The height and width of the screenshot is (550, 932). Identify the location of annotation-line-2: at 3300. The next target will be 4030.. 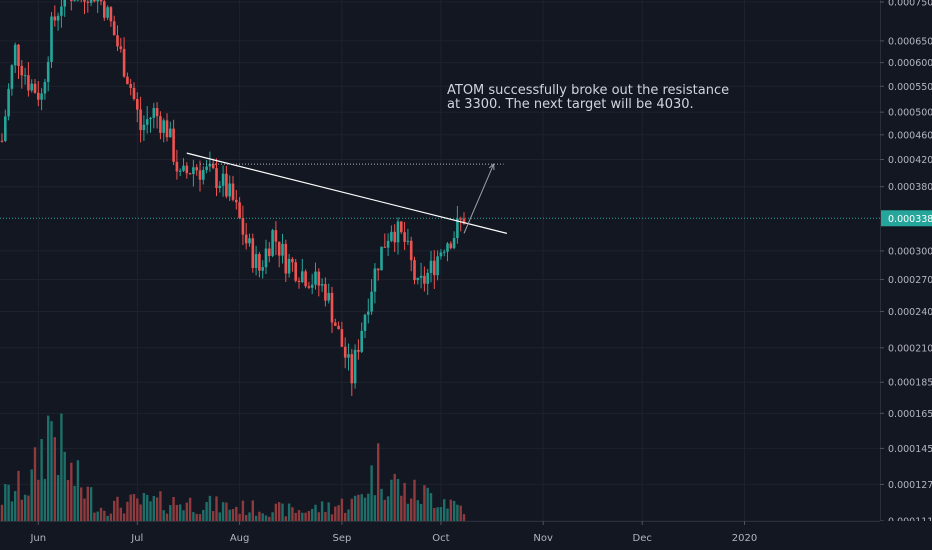
(570, 104).